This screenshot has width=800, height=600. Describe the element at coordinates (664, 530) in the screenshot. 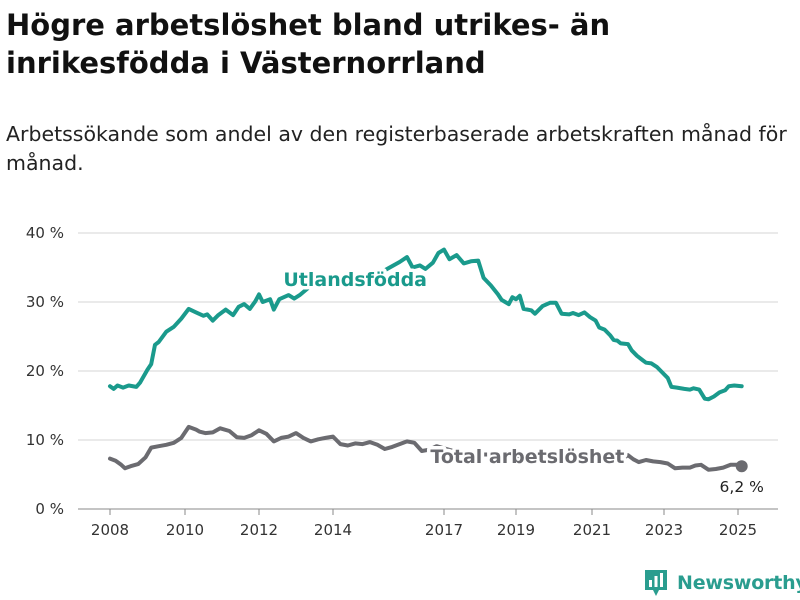

I see `x-tick-label: 2023` at that location.